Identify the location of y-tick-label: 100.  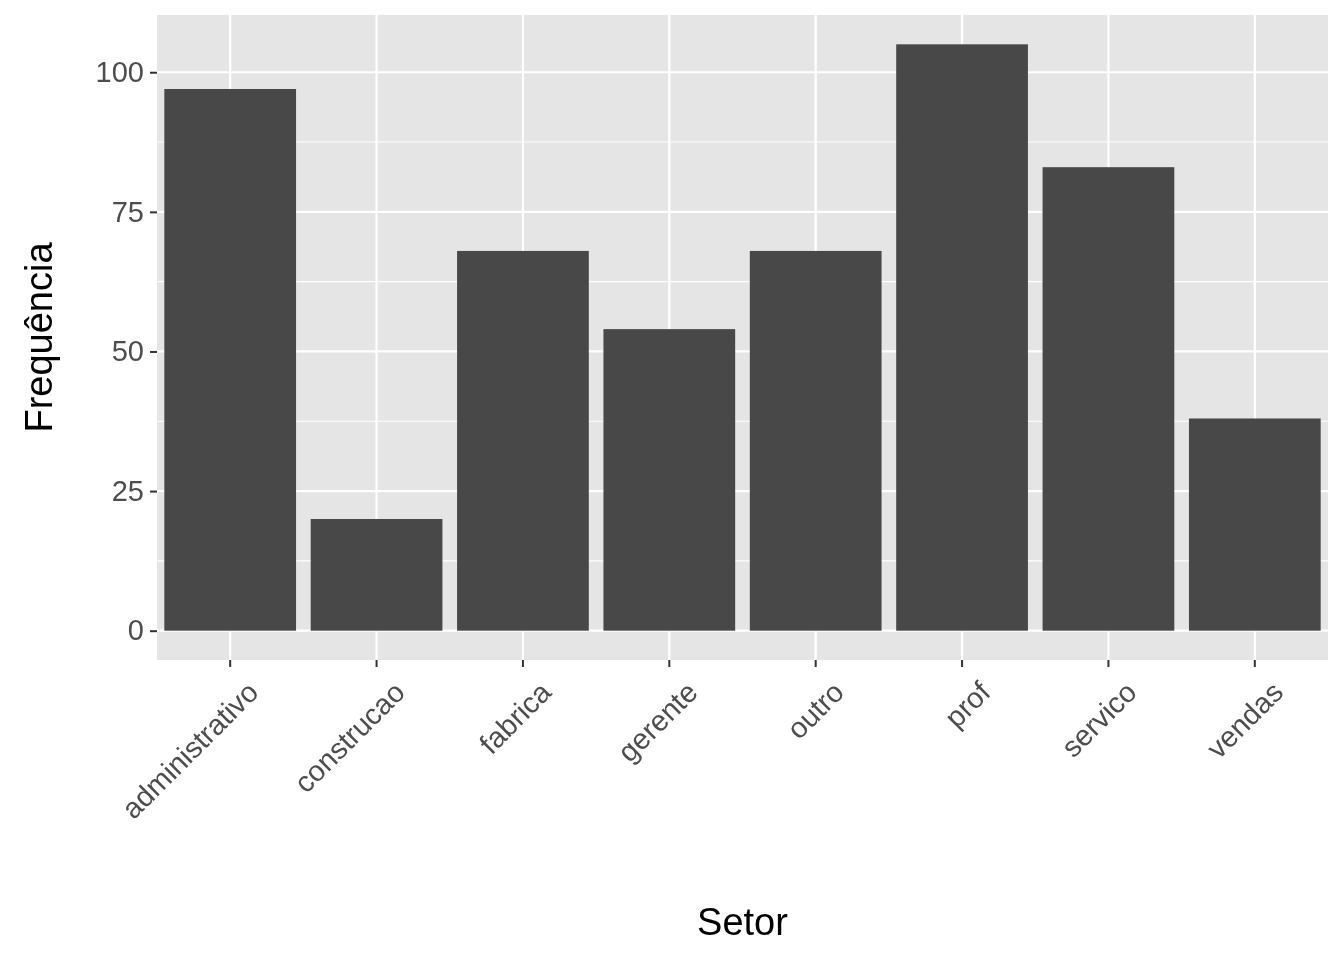
(119, 72).